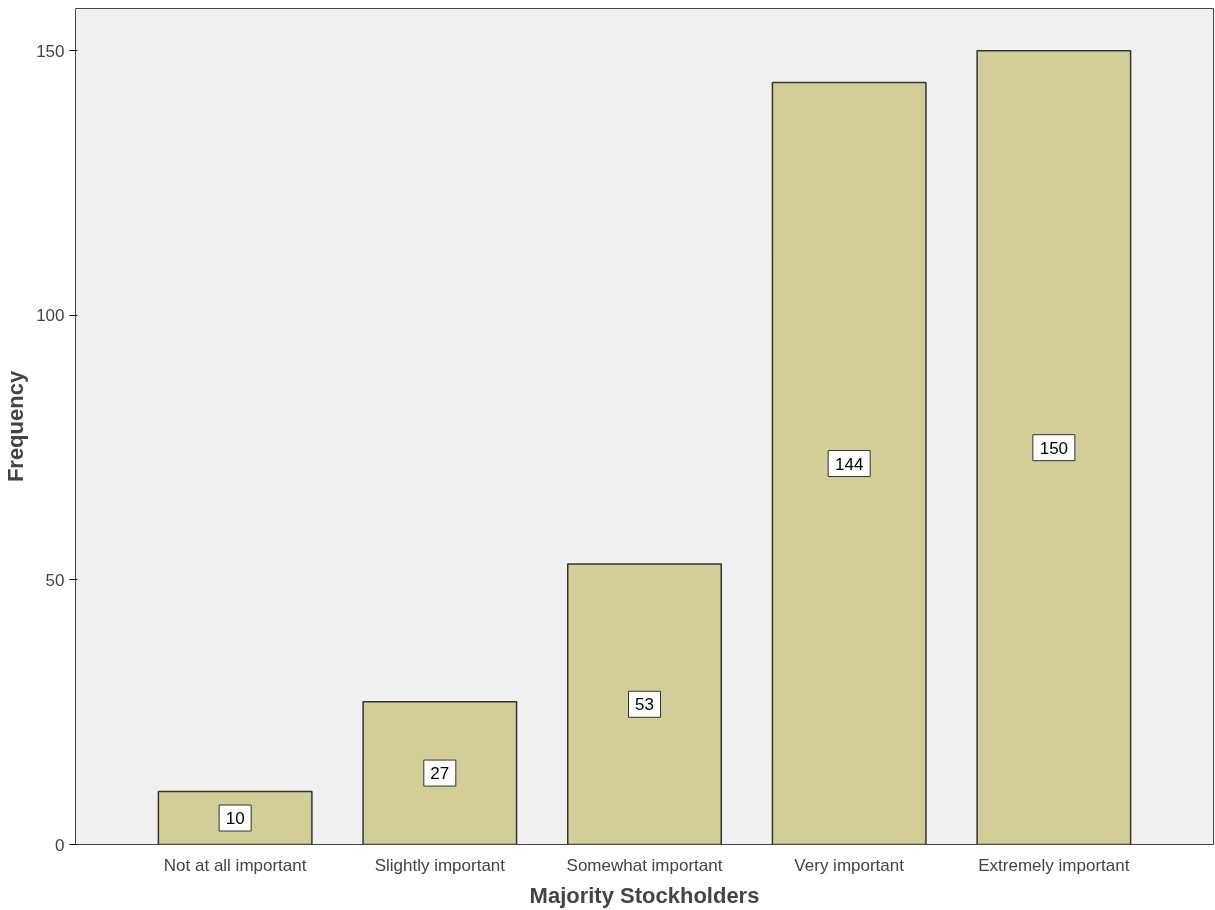 The image size is (1215, 910). What do you see at coordinates (1054, 865) in the screenshot?
I see `x-tick-label: Extremely important` at bounding box center [1054, 865].